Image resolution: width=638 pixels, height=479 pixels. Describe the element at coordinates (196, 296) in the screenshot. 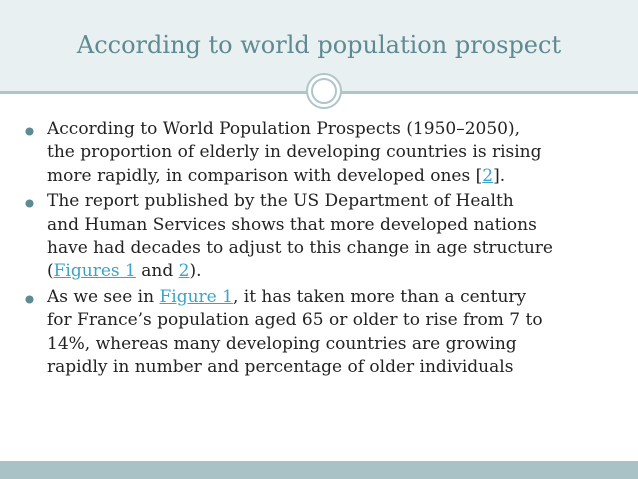

I see `figure-1-link: Figure 1` at that location.